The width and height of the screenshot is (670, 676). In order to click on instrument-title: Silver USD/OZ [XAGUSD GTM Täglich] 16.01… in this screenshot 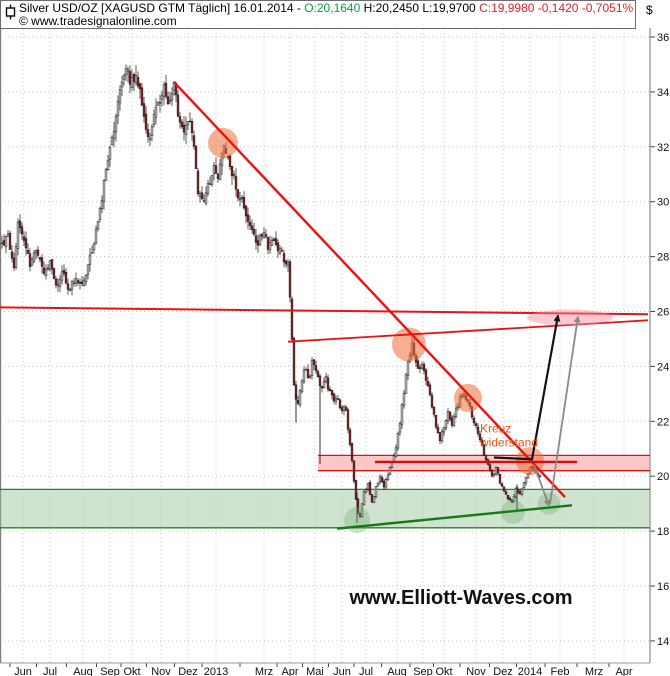, I will do `click(160, 8)`.